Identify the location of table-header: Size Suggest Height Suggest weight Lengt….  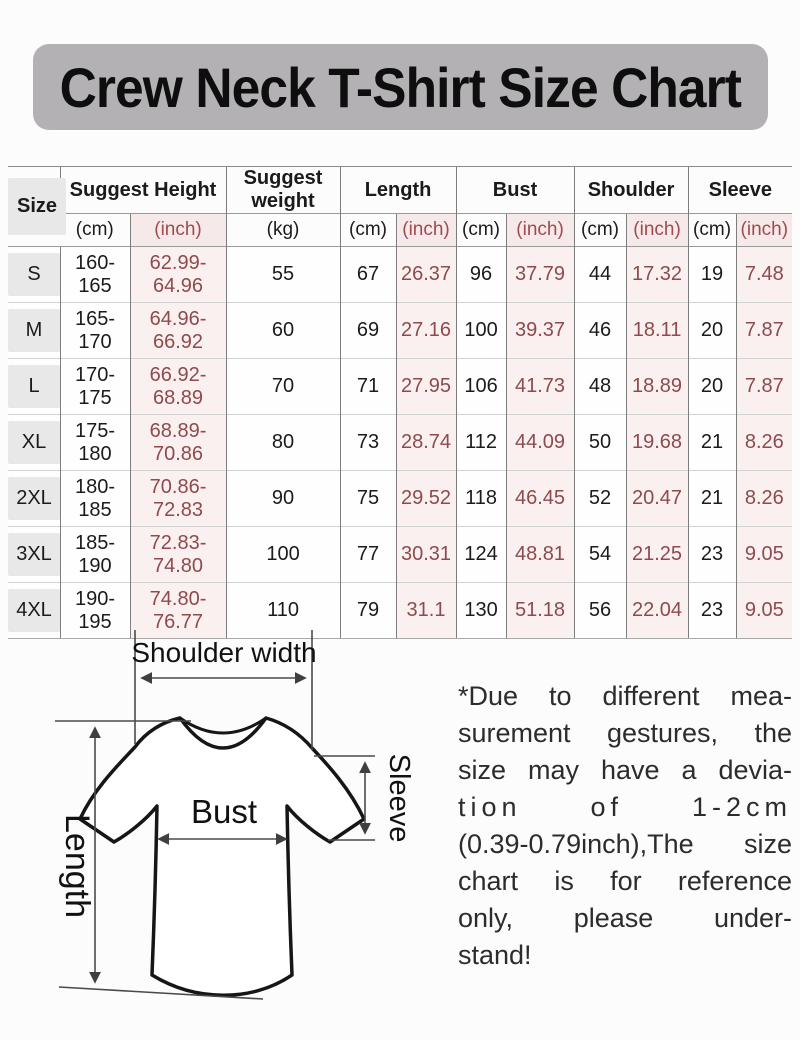
(400, 206).